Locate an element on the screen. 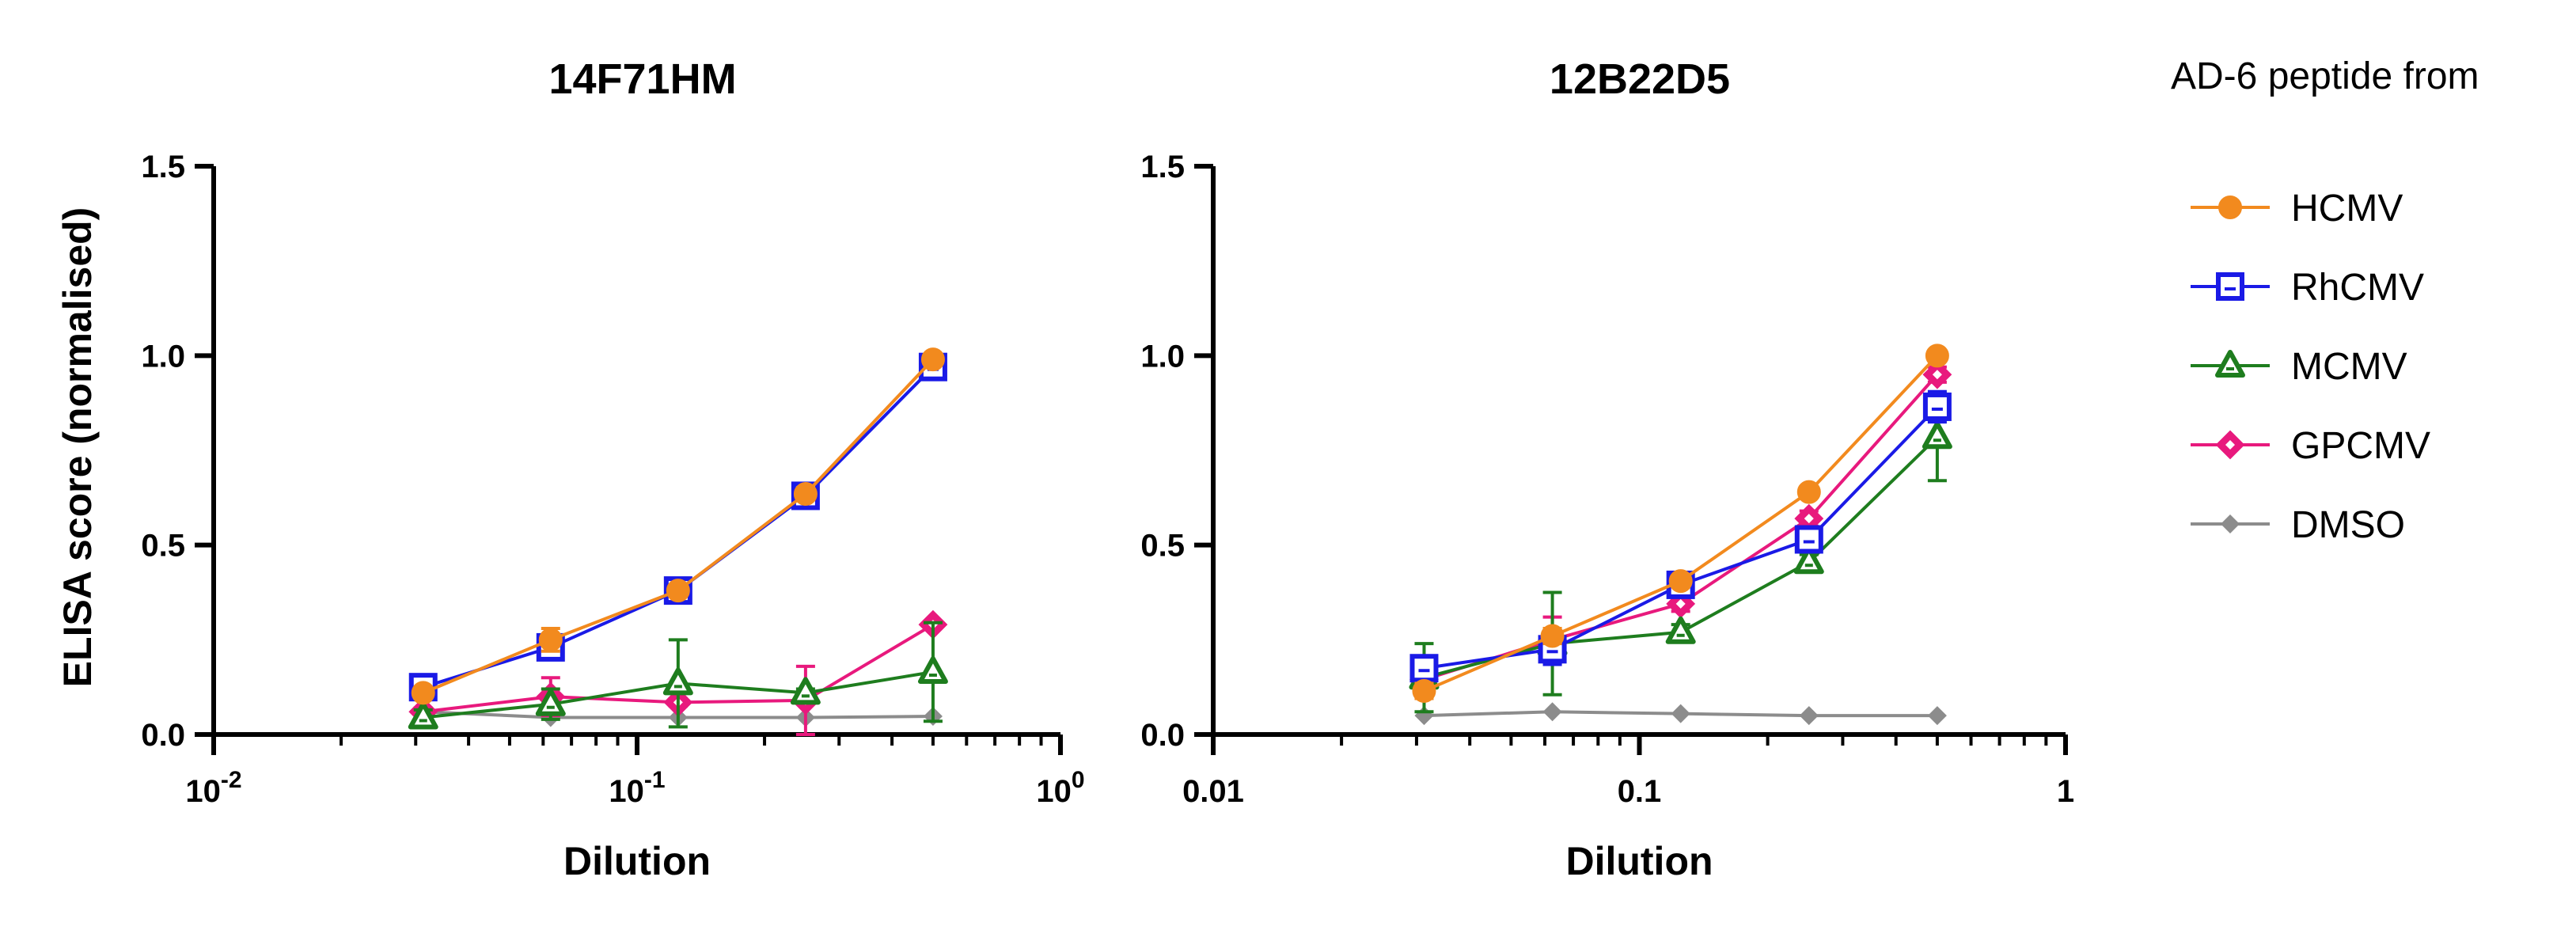 The width and height of the screenshot is (2576, 930). x-tick-label: 10⁻² is located at coordinates (213, 788).